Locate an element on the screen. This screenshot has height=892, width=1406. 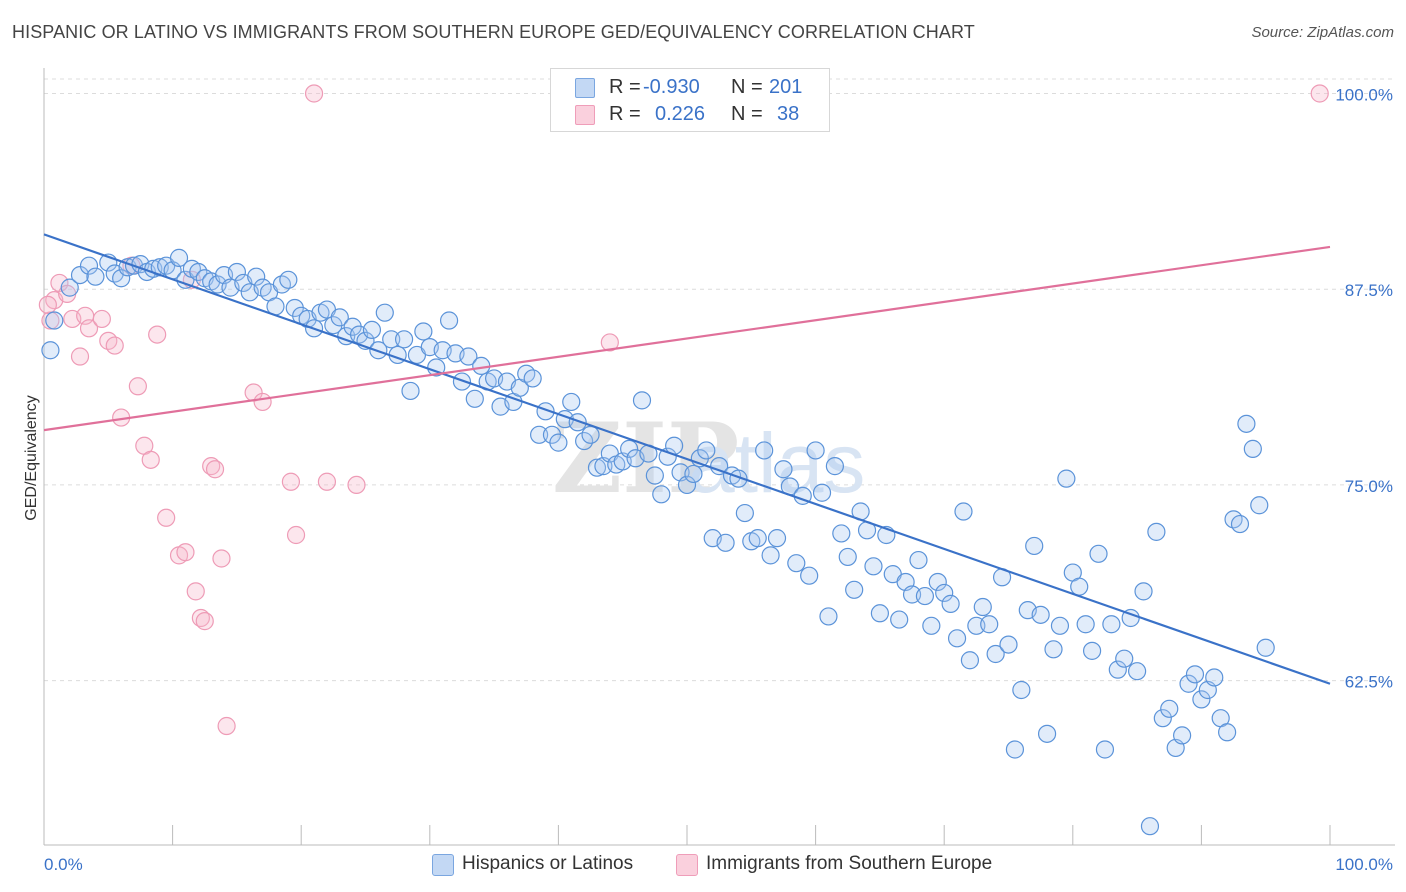
bottom-legend-label-blue: Hispanics or Latinos is located at coordinates (548, 863).